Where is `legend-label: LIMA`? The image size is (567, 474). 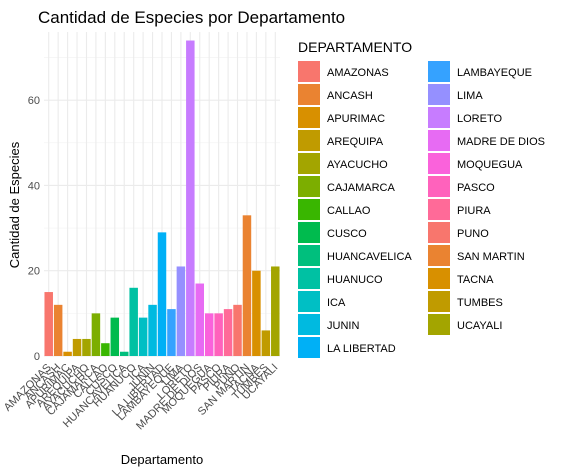
legend-label: LIMA is located at coordinates (470, 96).